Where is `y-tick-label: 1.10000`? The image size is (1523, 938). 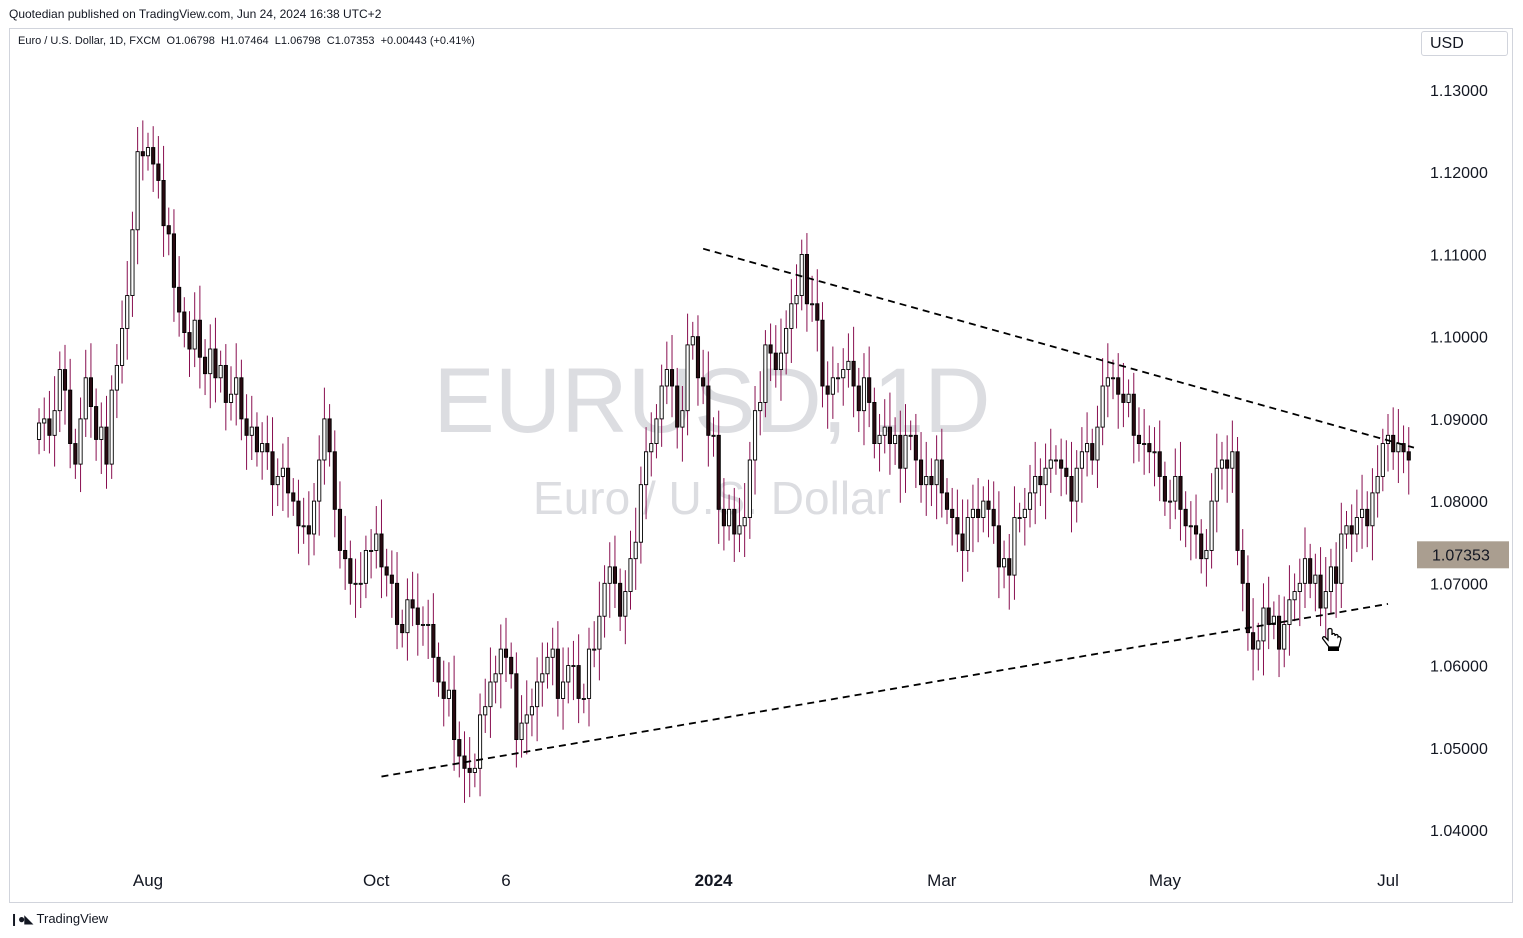 y-tick-label: 1.10000 is located at coordinates (1459, 338).